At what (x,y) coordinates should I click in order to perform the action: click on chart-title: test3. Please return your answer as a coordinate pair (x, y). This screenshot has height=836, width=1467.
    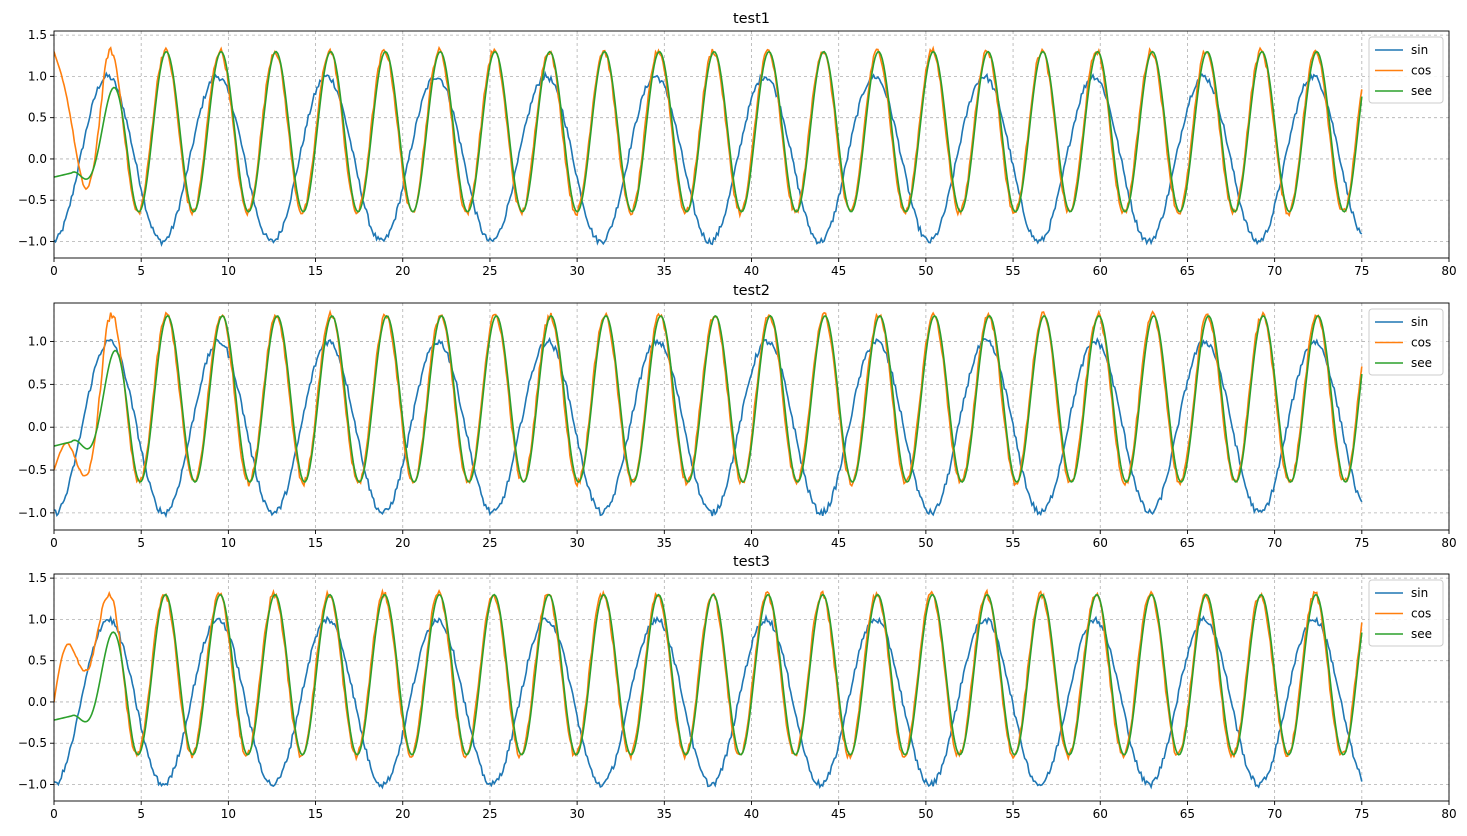
    Looking at the image, I should click on (751, 562).